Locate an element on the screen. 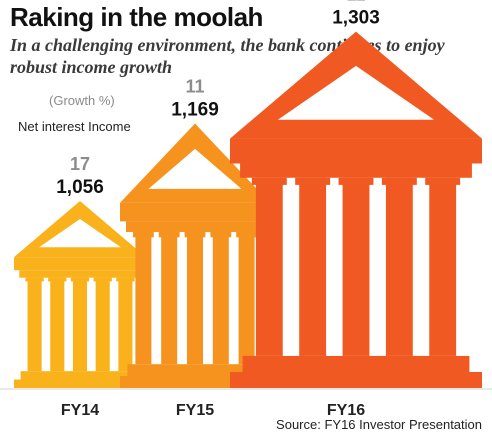 This screenshot has height=440, width=492. growth-label-fy16: 11 is located at coordinates (355, 2).